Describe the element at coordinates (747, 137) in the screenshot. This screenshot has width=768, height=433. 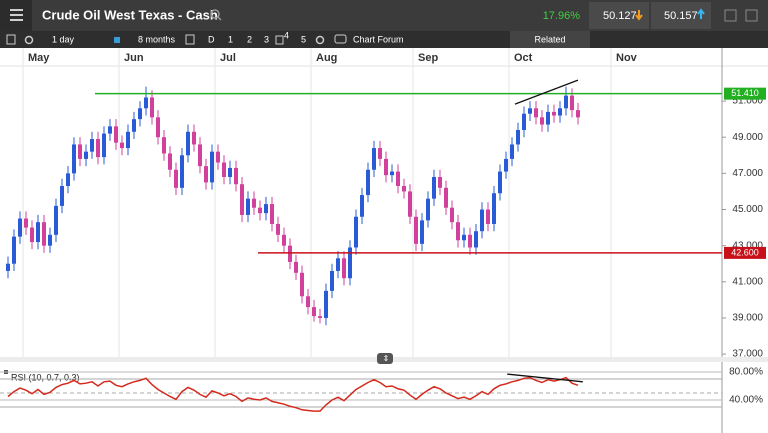
I see `y-tick-label: 49.000` at that location.